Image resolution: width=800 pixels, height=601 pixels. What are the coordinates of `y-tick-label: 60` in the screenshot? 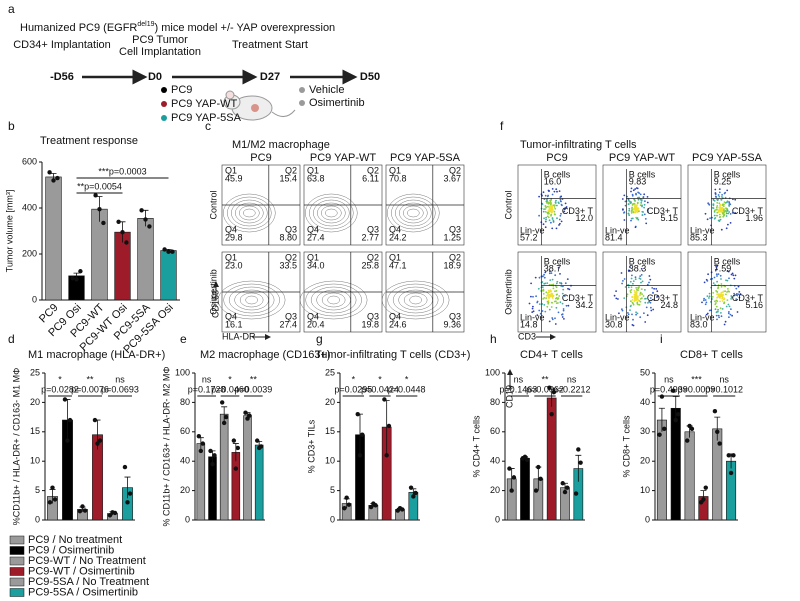 It's located at (185, 431).